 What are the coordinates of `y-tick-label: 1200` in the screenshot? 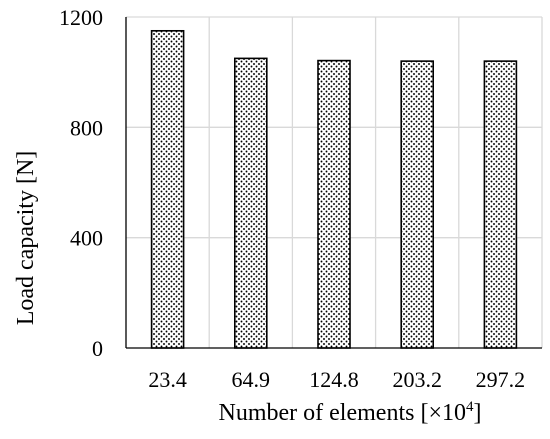 It's located at (81, 17).